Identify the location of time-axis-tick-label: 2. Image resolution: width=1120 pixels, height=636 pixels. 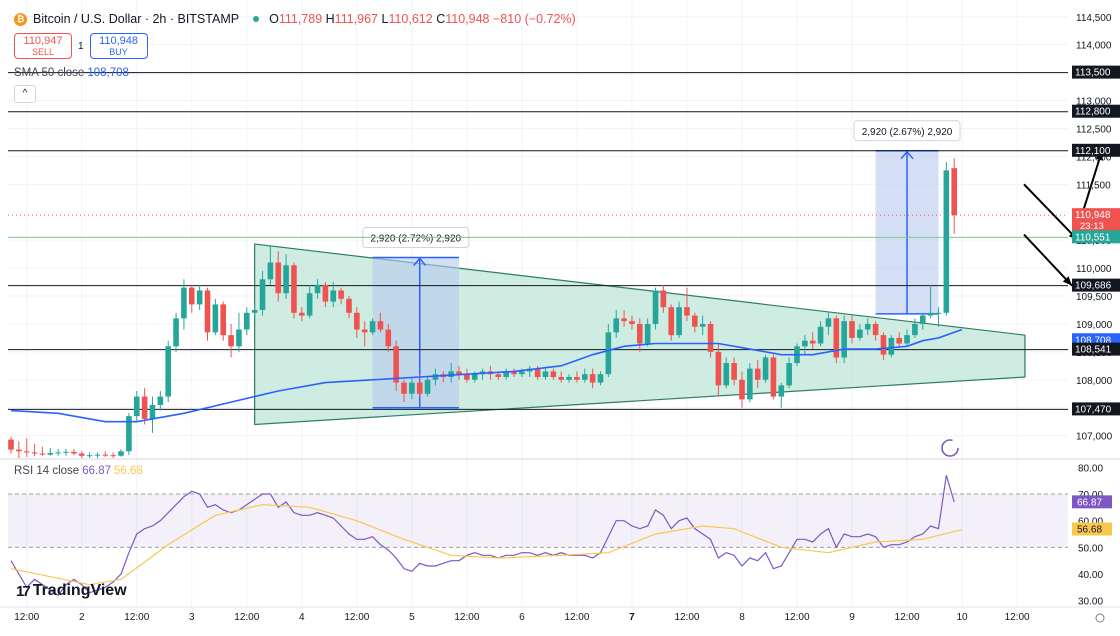
(82, 617).